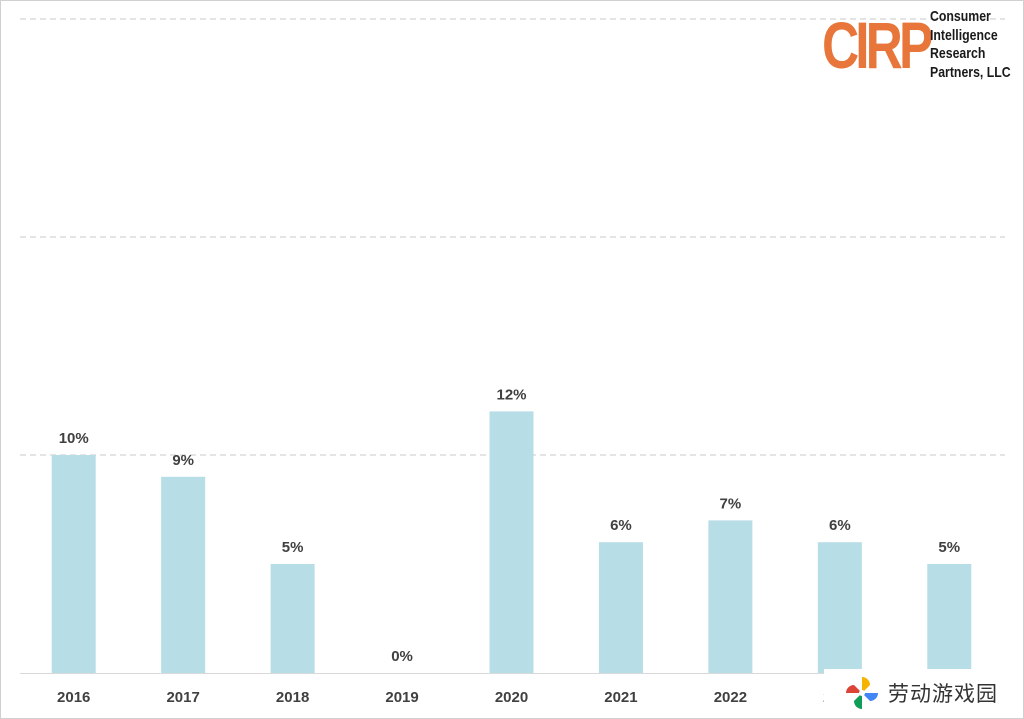  Describe the element at coordinates (73, 697) in the screenshot. I see `x-tick-label-2016: 2016` at that location.